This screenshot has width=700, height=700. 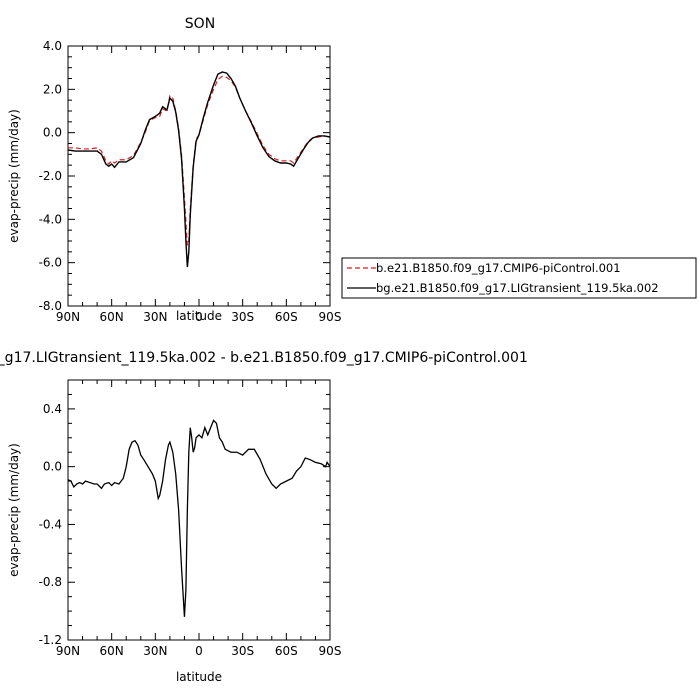 What do you see at coordinates (14, 510) in the screenshot?
I see `y-axis-label-bottom: evap-precip (mm/day)` at bounding box center [14, 510].